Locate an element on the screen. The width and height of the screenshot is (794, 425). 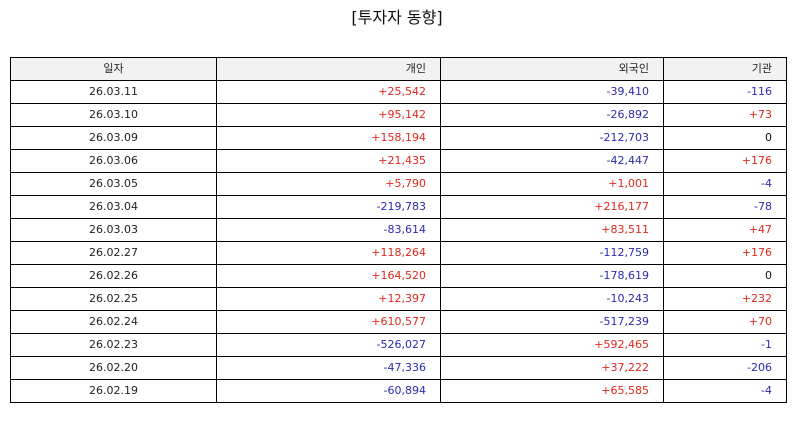
date-cell: 26.03.11 is located at coordinates (113, 92).